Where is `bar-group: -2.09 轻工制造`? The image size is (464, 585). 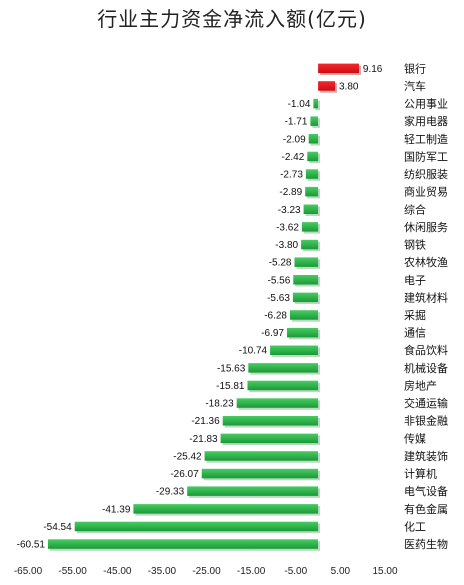 bar-group: -2.09 轻工制造 is located at coordinates (365, 139).